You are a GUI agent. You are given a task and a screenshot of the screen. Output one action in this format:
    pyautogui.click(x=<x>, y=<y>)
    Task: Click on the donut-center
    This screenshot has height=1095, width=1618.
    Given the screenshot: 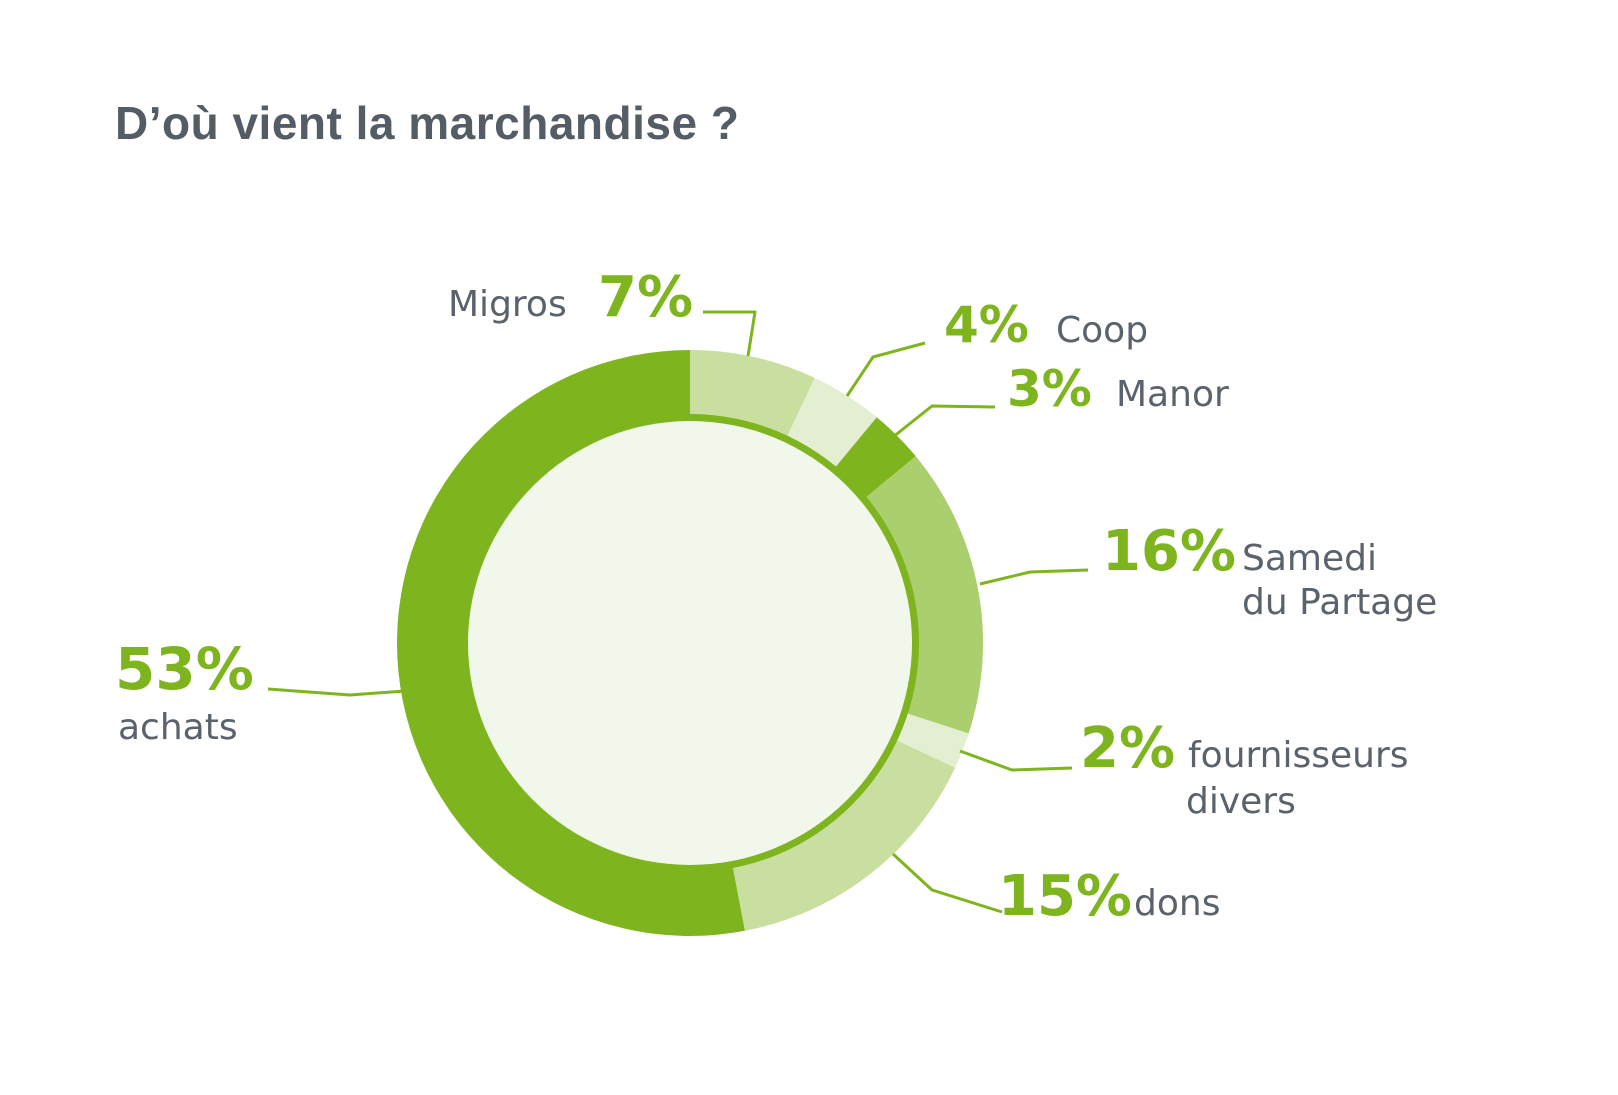 What is the action you would take?
    pyautogui.click(x=690, y=643)
    